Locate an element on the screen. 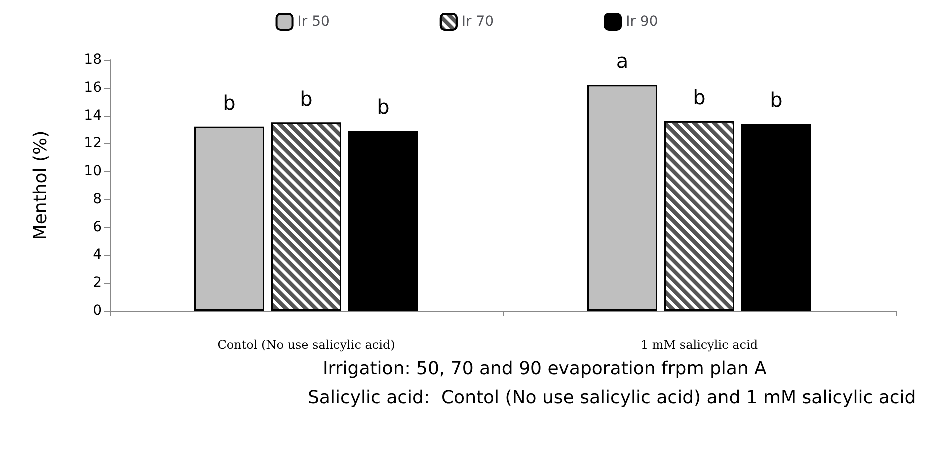 The height and width of the screenshot is (456, 934). y-tick-label: 2 is located at coordinates (97, 283).